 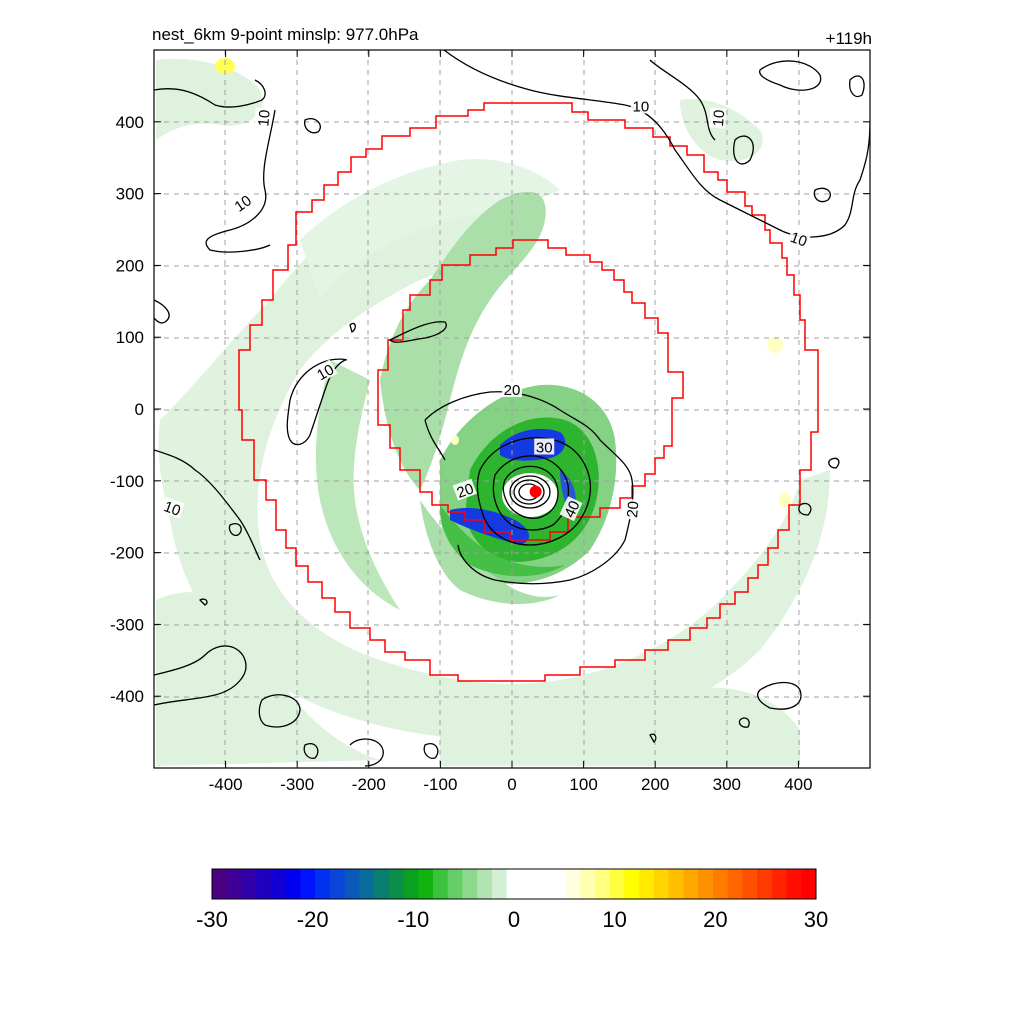 I want to click on contour-10-ne, so click(x=682, y=100).